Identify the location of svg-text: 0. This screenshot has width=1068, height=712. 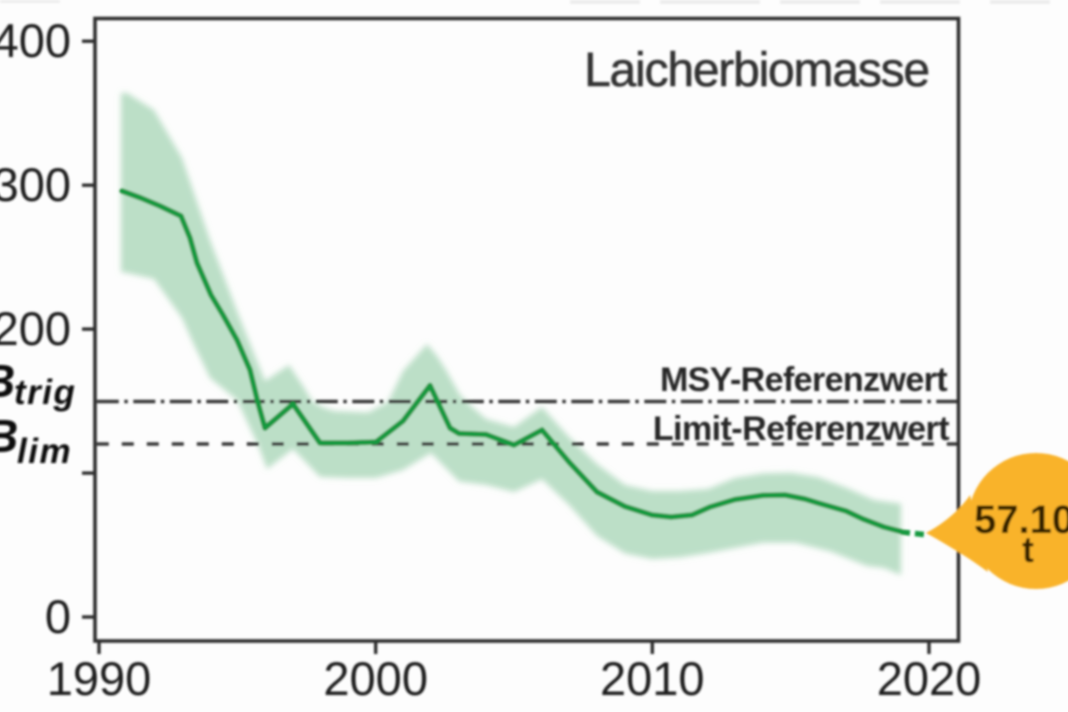
(58, 616).